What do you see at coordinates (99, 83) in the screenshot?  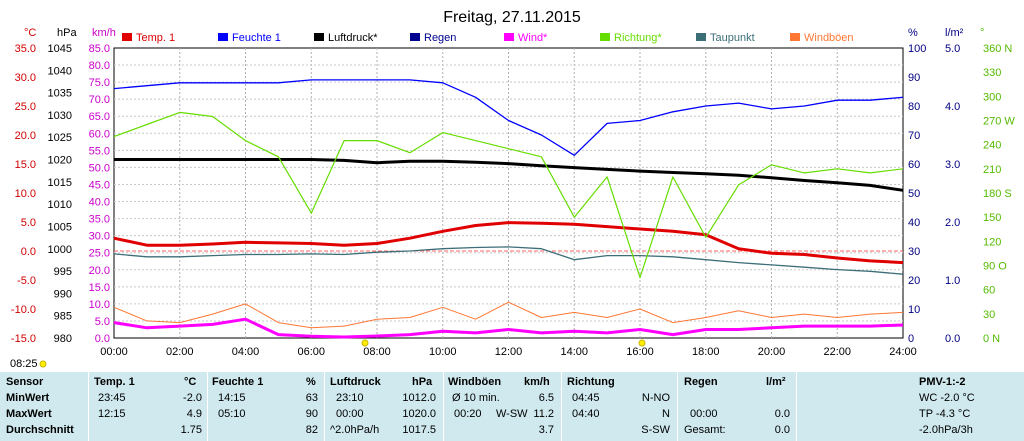 I see `wind-tick-label: 75.0` at bounding box center [99, 83].